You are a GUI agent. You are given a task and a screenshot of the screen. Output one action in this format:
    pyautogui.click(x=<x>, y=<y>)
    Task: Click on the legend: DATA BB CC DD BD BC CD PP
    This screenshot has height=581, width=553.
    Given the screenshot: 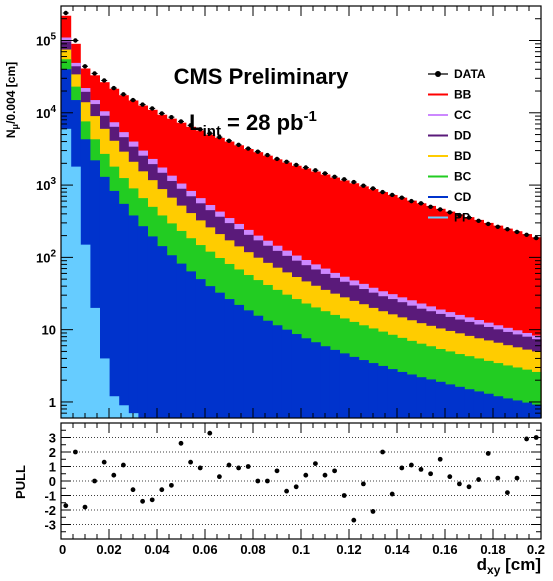 What is the action you would take?
    pyautogui.click(x=457, y=146)
    